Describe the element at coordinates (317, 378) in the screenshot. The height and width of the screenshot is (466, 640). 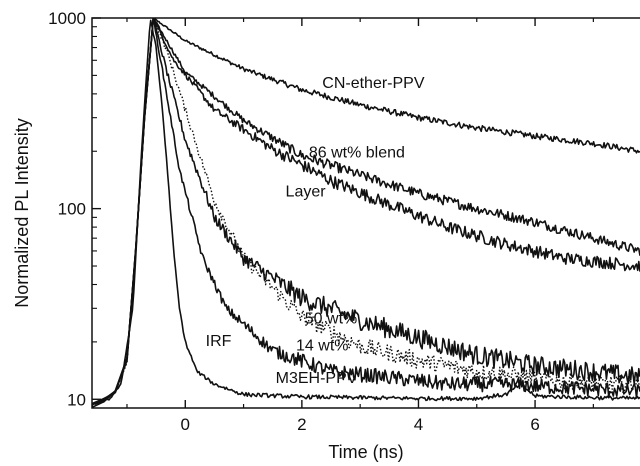
I see `curve-label-m3eh-ppv: M3EH-PPV` at that location.